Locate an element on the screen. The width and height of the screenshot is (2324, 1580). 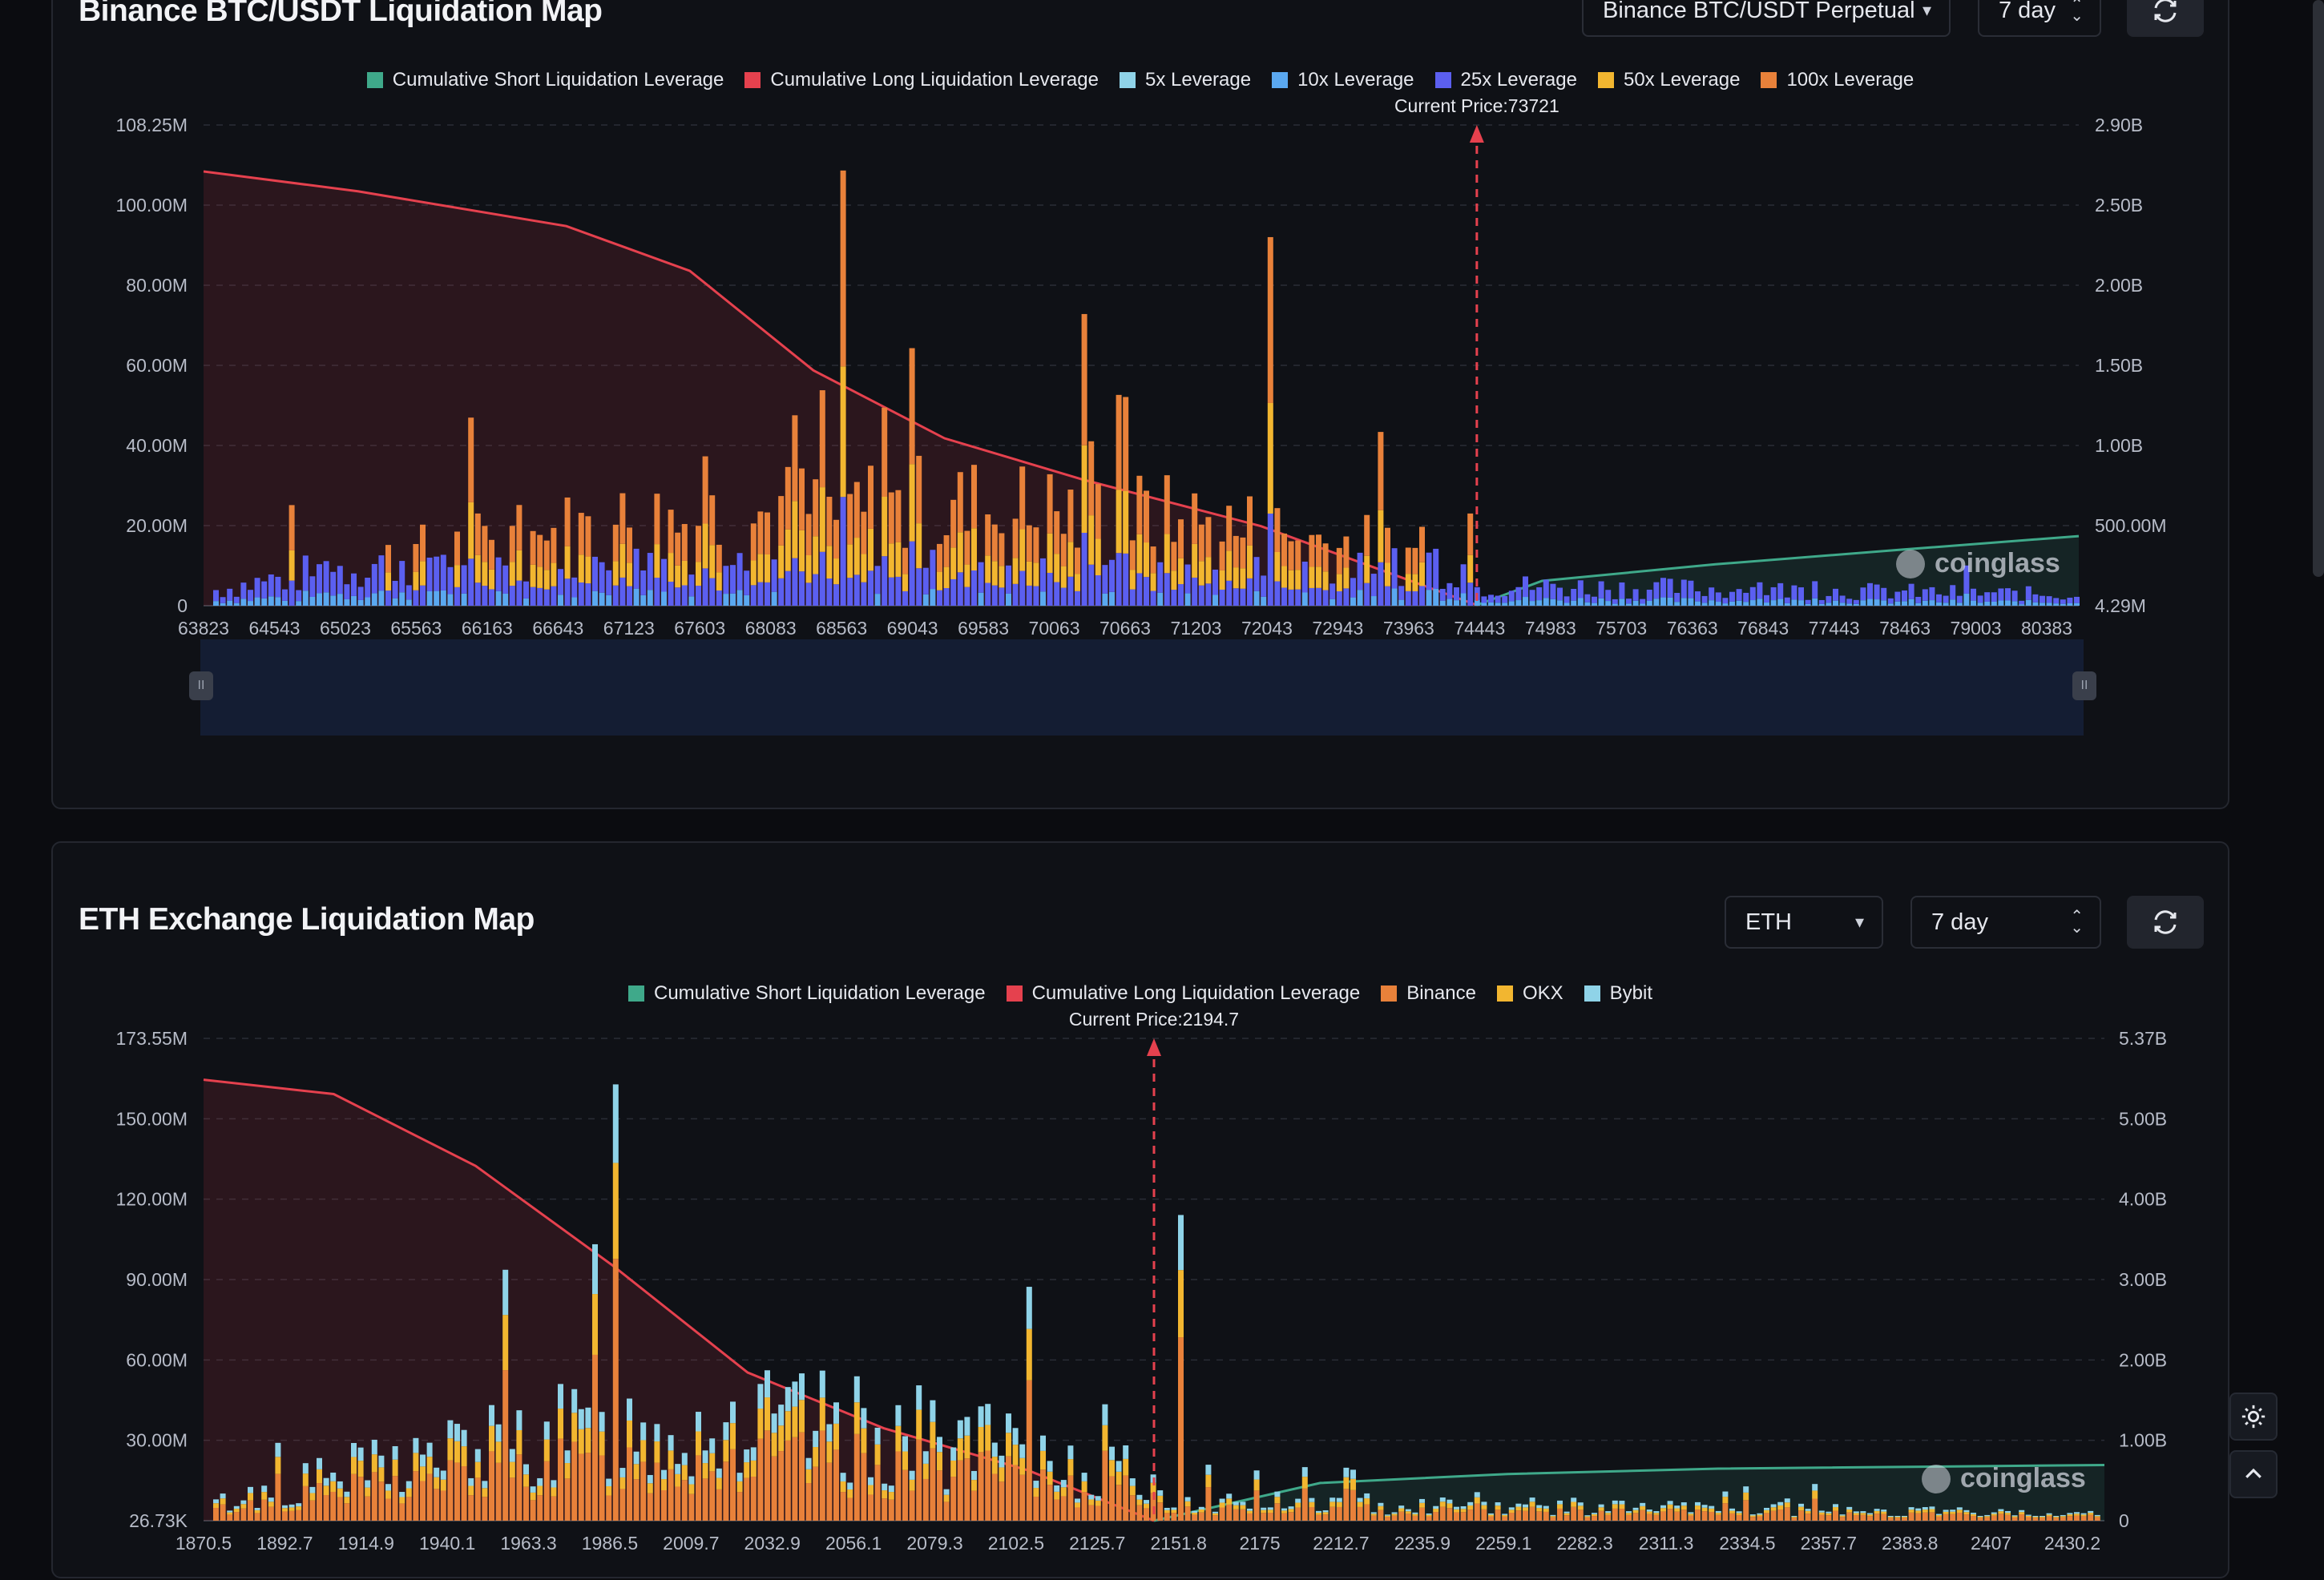
range-slider is located at coordinates (1142, 687).